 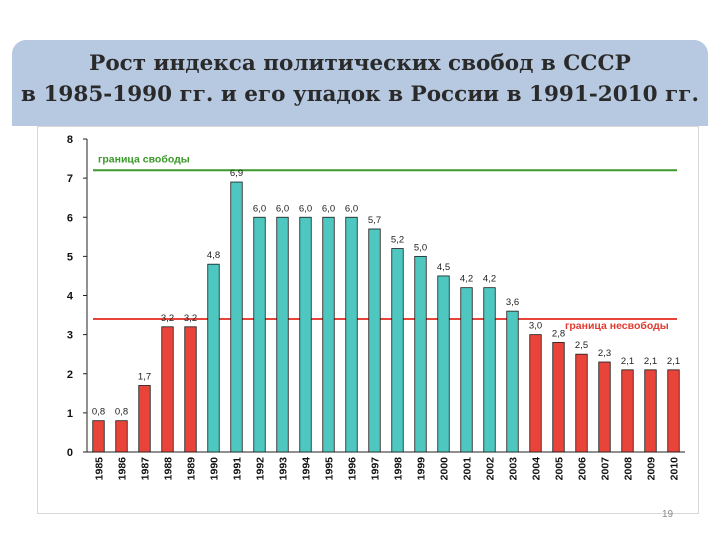 I want to click on bar-1988, so click(x=167, y=389).